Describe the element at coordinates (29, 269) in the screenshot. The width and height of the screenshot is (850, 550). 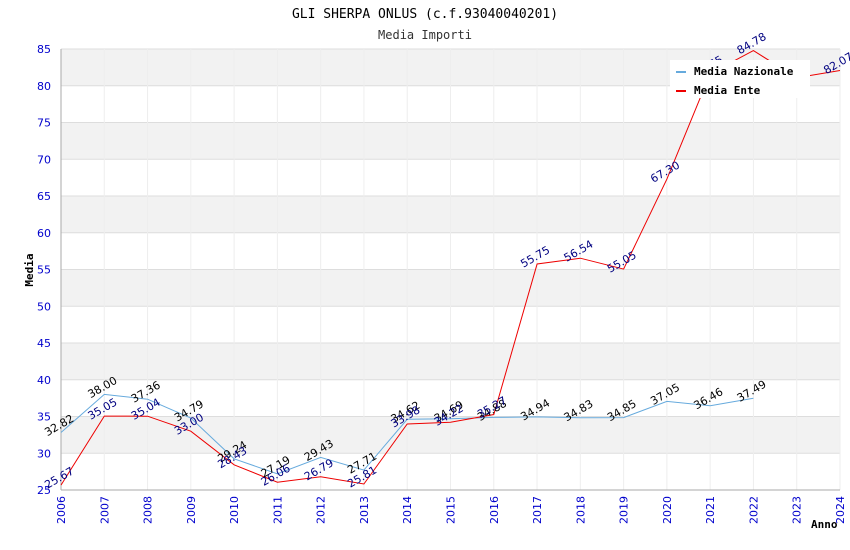
I see `y-axis-label: Media` at that location.